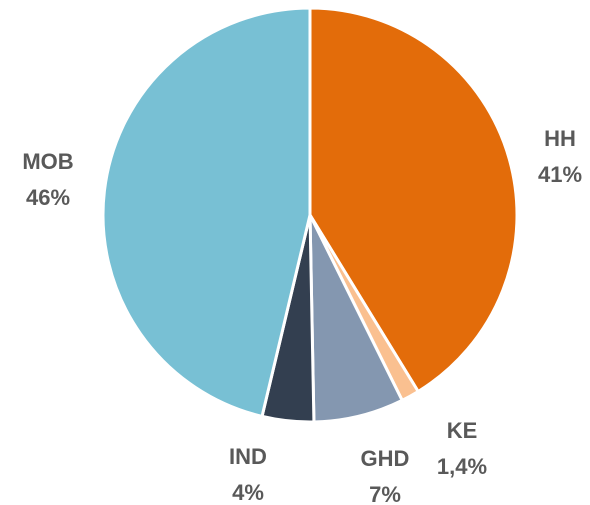  Describe the element at coordinates (385, 458) in the screenshot. I see `slice-label: GHD` at that location.